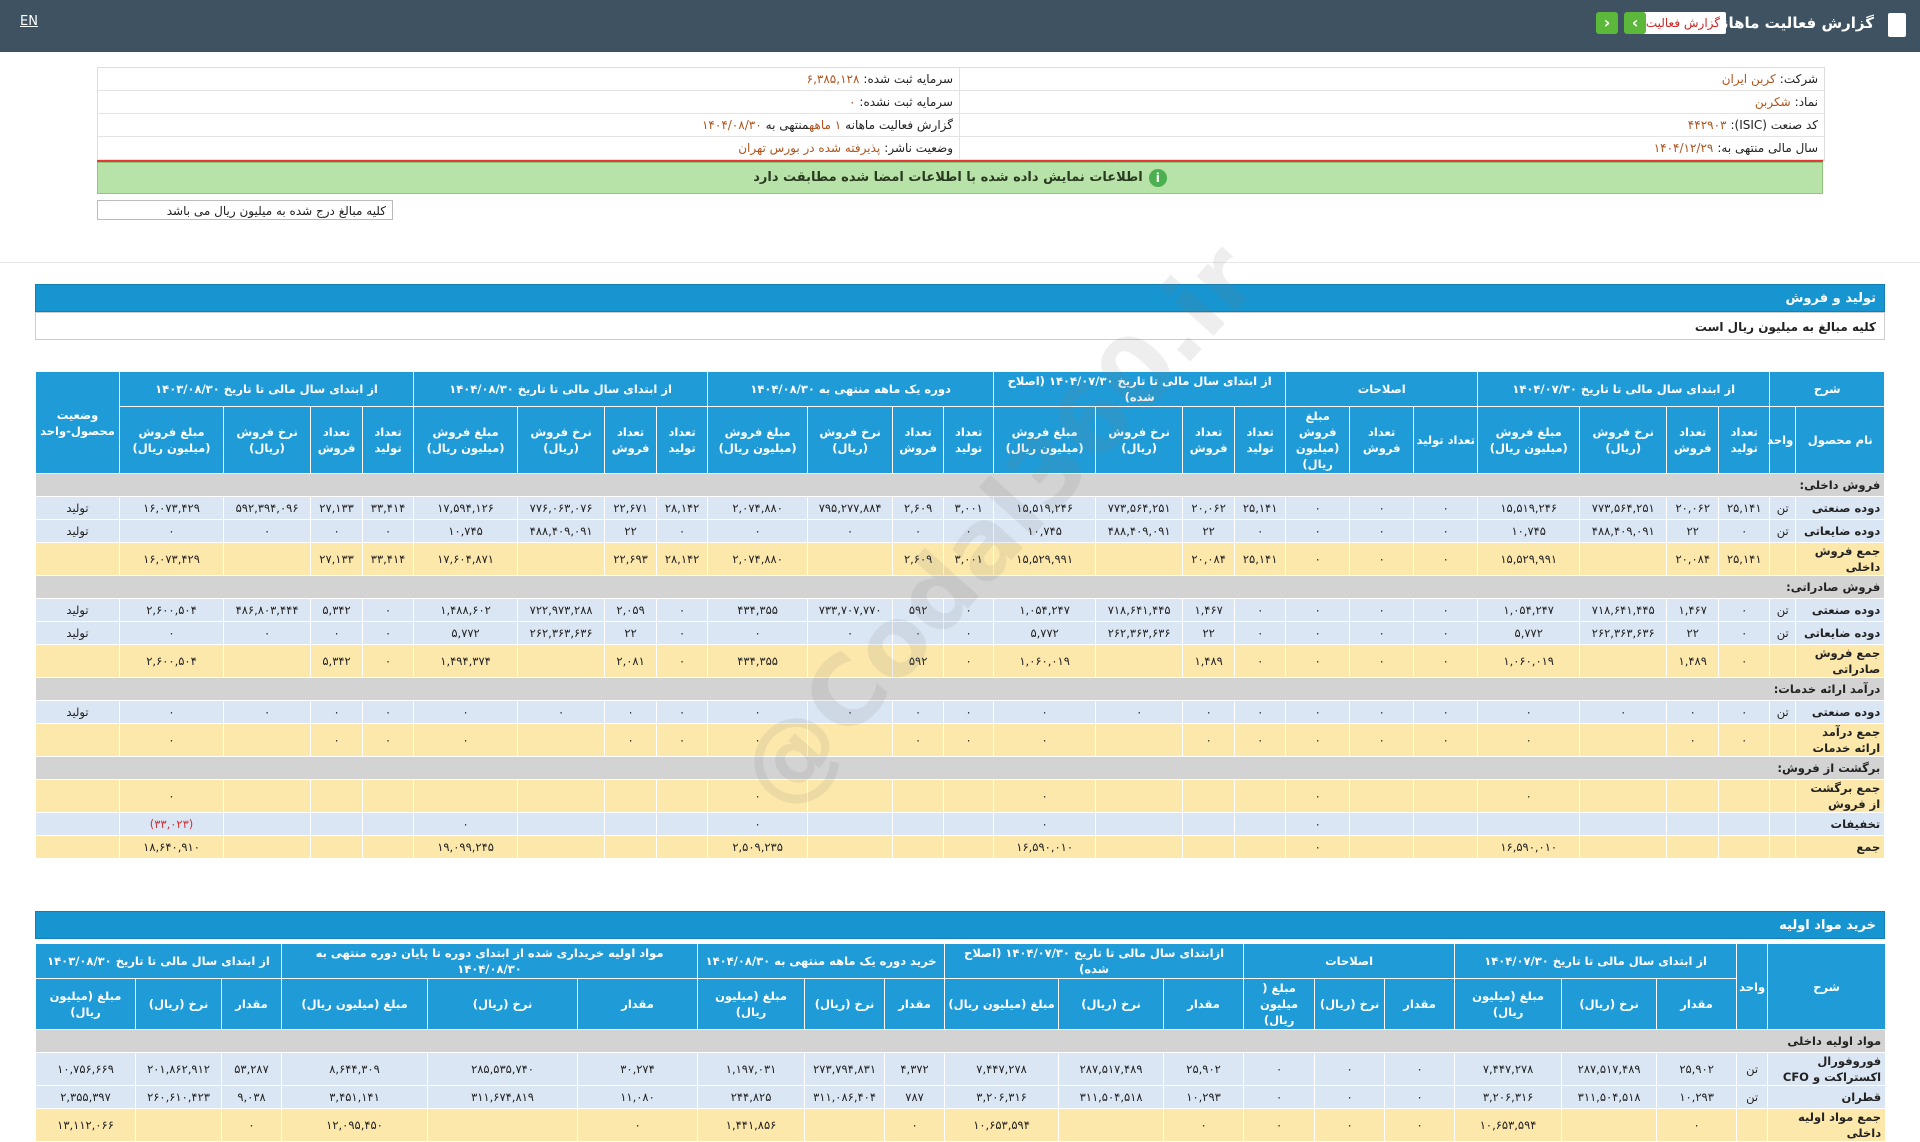 This screenshot has width=1920, height=1142. Describe the element at coordinates (758, 847) in the screenshot. I see `cell: ۲,۵۰۹,۲۳۵` at that location.